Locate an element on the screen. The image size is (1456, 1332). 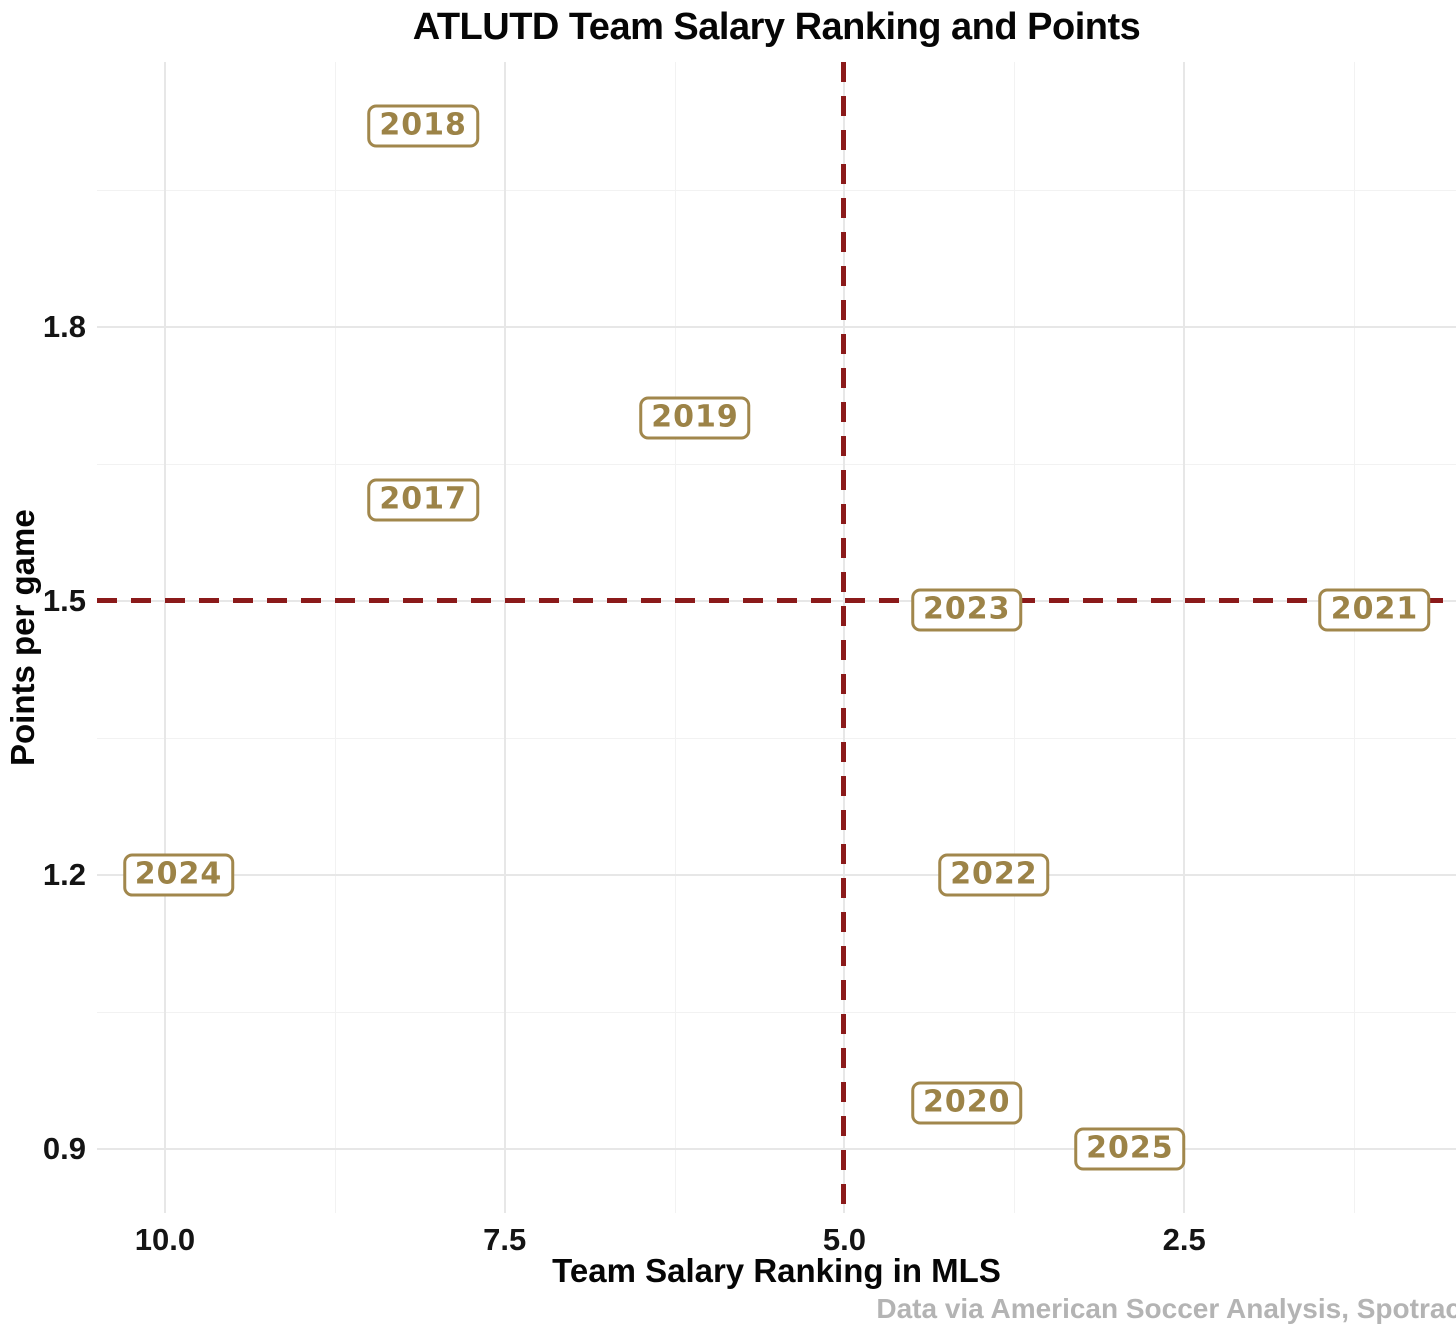
reference-line-salary is located at coordinates (844, 637).